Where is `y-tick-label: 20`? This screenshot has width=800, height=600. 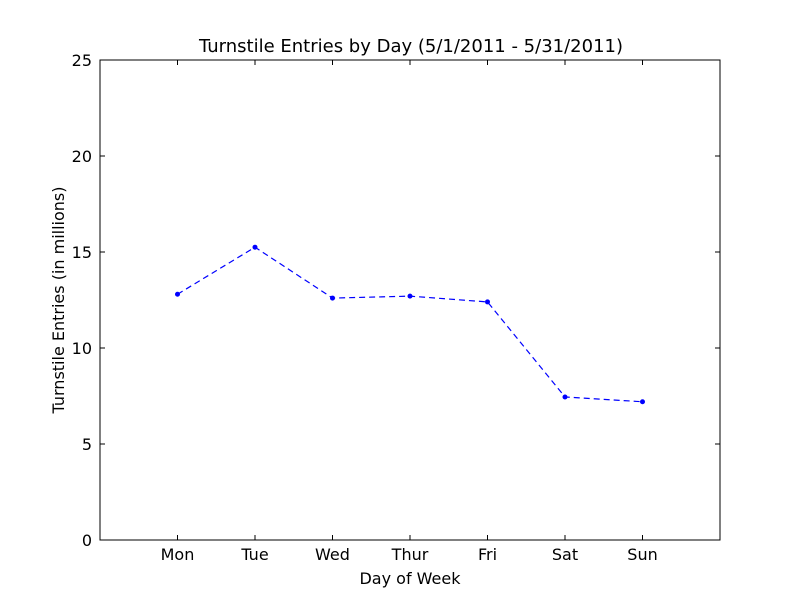 y-tick-label: 20 is located at coordinates (82, 156).